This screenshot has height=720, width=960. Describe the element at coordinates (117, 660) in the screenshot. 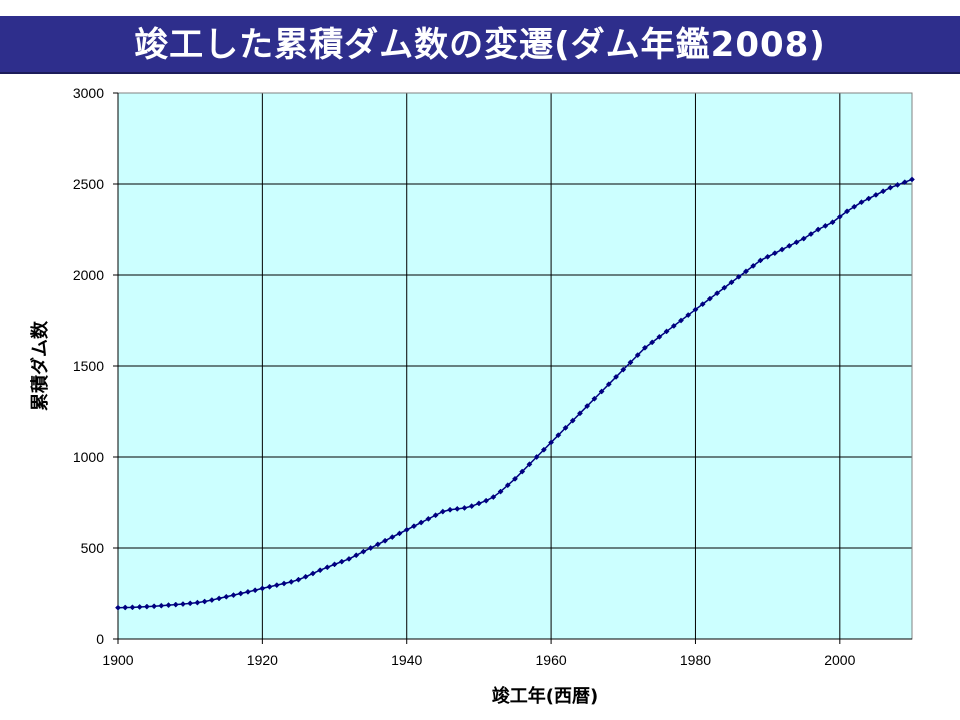

I see `x-tick-label: 1900` at that location.